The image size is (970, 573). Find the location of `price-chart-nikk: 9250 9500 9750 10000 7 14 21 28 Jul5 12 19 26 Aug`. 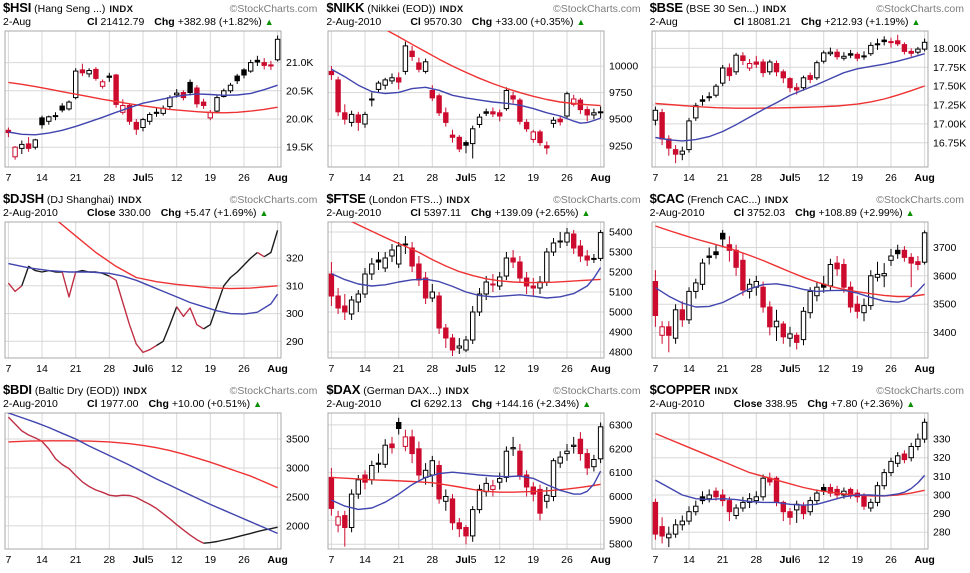

price-chart-nikk: 9250 9500 9750 10000 7 14 21 28 Jul5 12 19 26 Aug is located at coordinates (484, 110).